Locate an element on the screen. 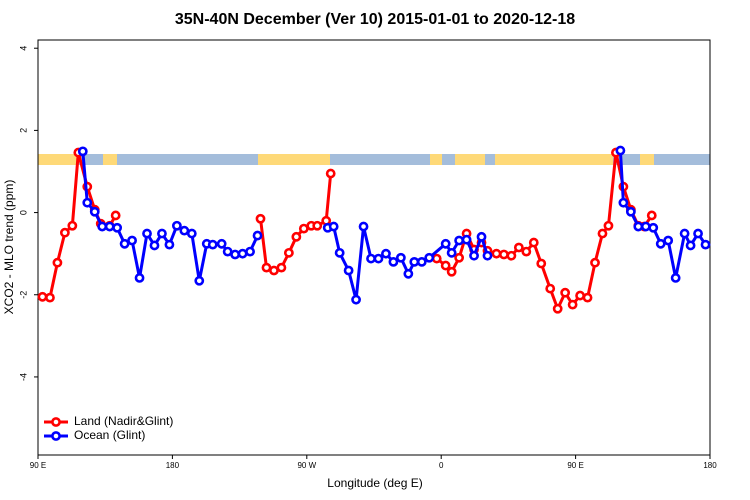  x-axis-label: Longitude (deg E) is located at coordinates (374, 483).